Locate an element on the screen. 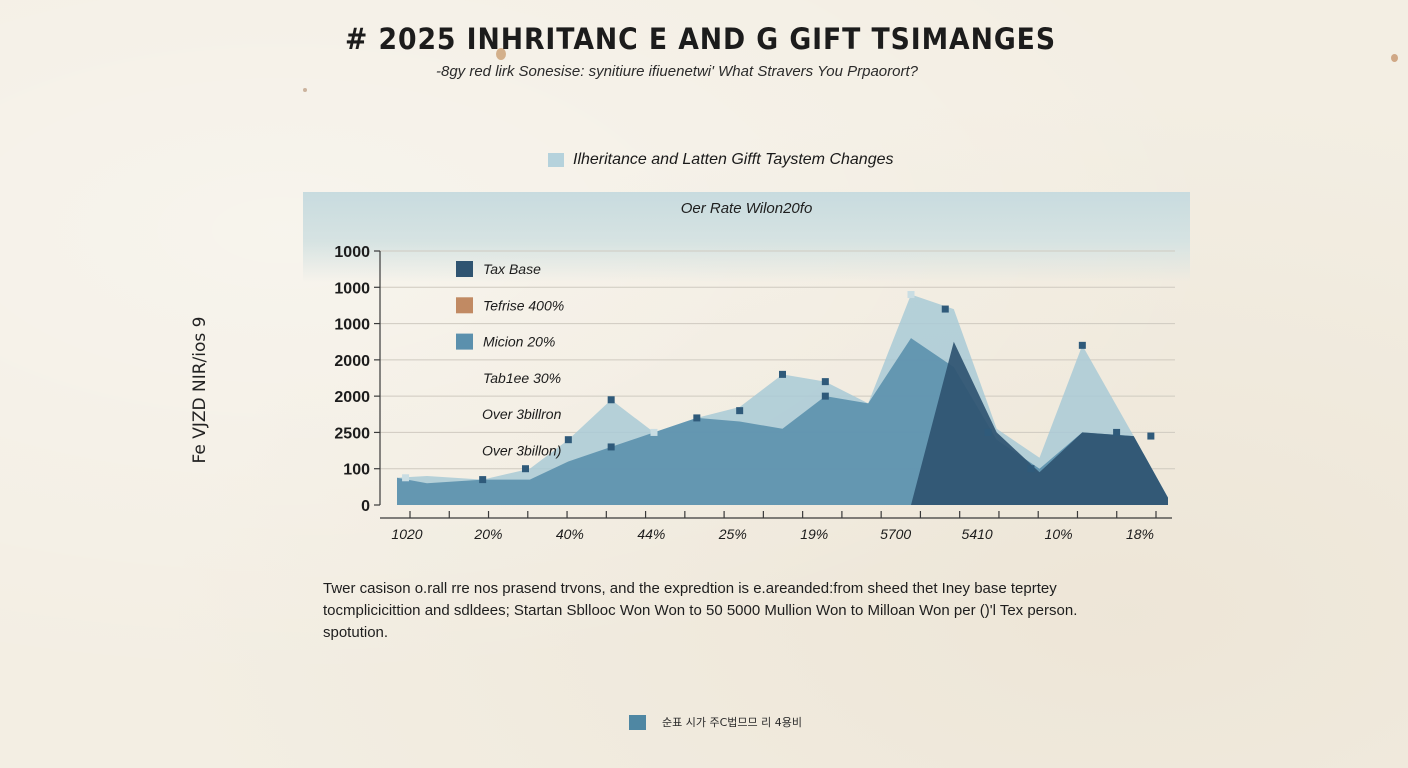 The height and width of the screenshot is (768, 1408). legend-label: Micion 20% is located at coordinates (519, 342).